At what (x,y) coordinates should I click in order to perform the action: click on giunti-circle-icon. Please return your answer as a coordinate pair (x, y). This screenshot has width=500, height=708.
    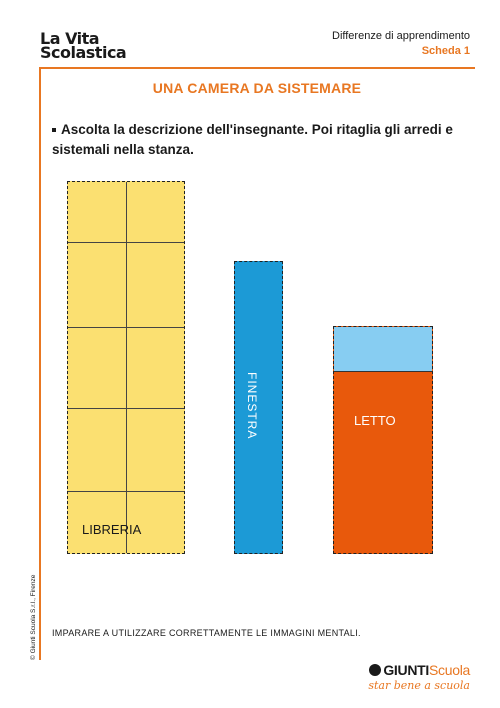
    Looking at the image, I should click on (375, 670).